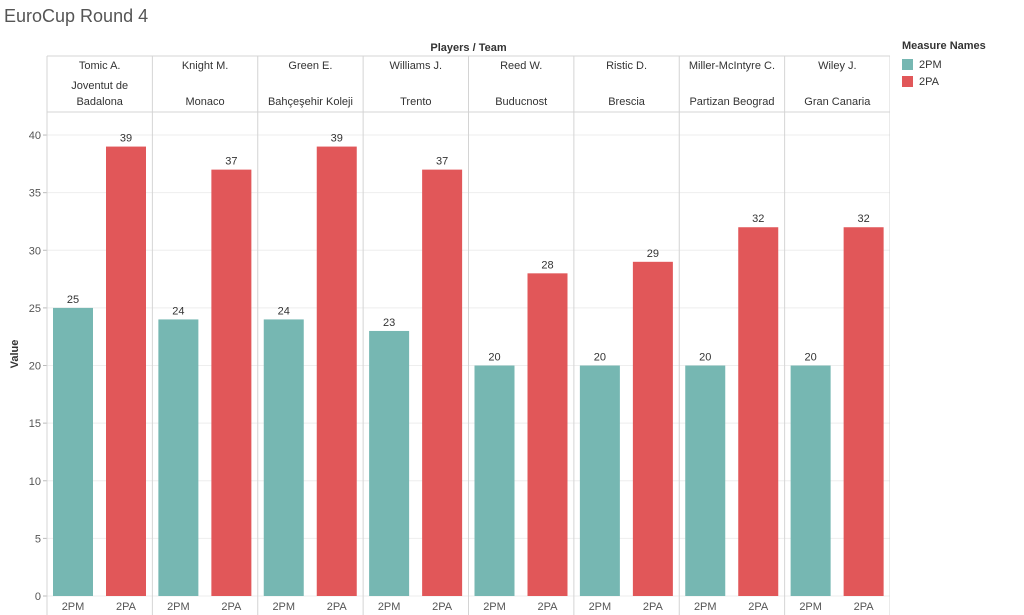  Describe the element at coordinates (35, 251) in the screenshot. I see `y-tick-label: 30` at that location.